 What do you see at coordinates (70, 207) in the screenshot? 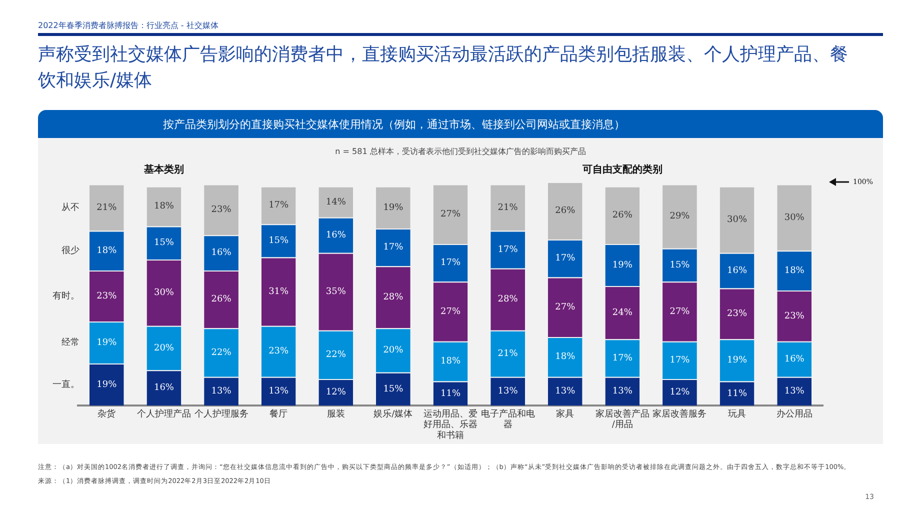
I see `series-label: 从不` at bounding box center [70, 207].